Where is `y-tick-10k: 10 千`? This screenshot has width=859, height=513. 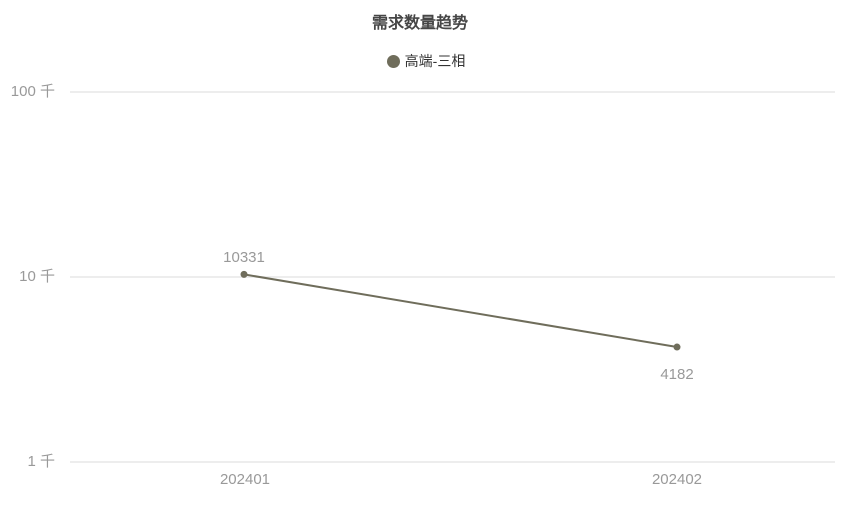 y-tick-10k: 10 千 is located at coordinates (37, 276).